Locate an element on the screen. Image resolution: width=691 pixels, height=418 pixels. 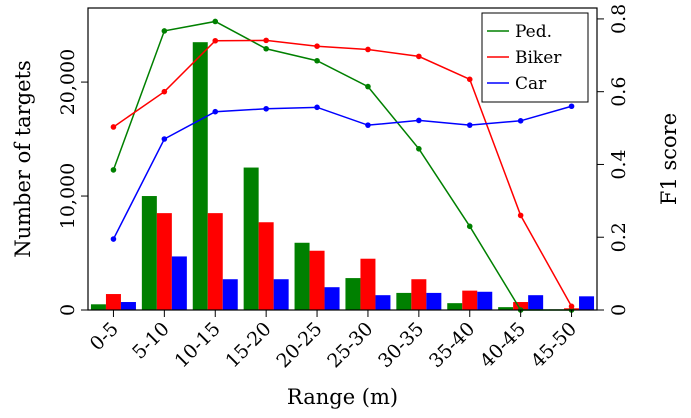
x-tick-label: 35-40 is located at coordinates (452, 345).